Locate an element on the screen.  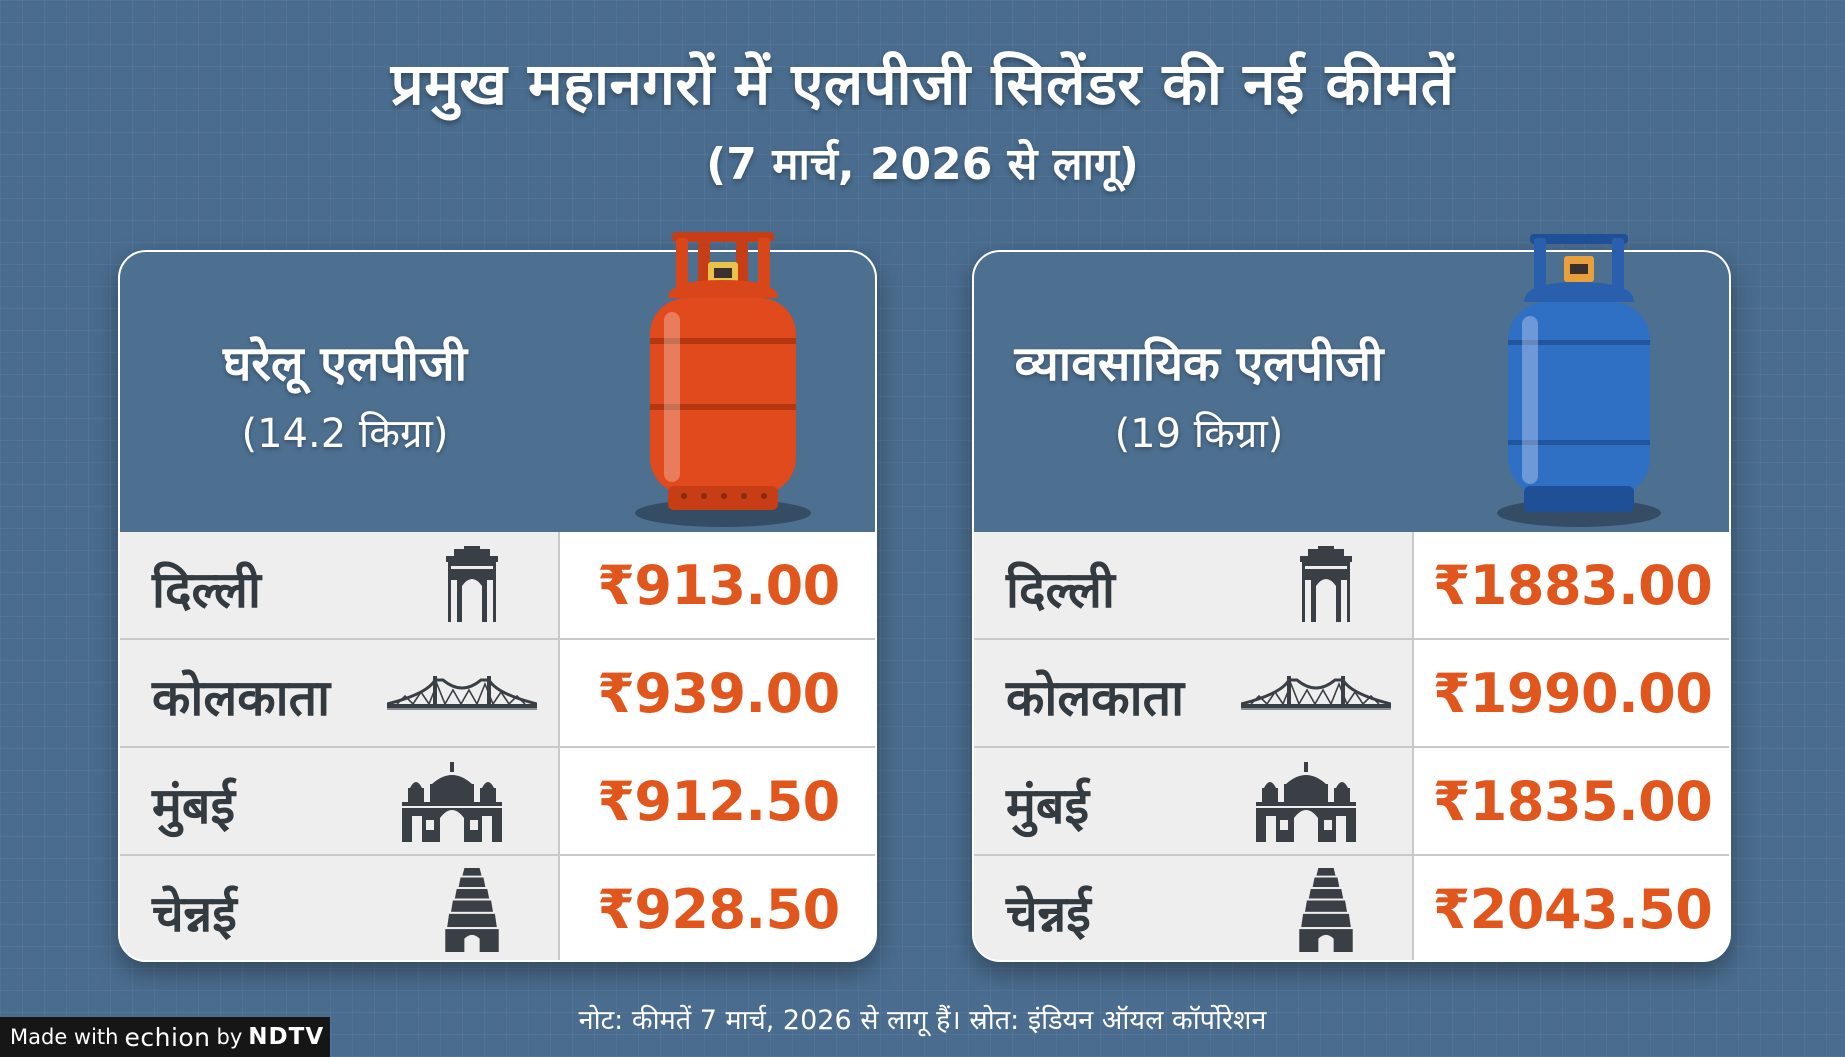
card-title: व्यावसायिक एलपीजी is located at coordinates (1199, 364).